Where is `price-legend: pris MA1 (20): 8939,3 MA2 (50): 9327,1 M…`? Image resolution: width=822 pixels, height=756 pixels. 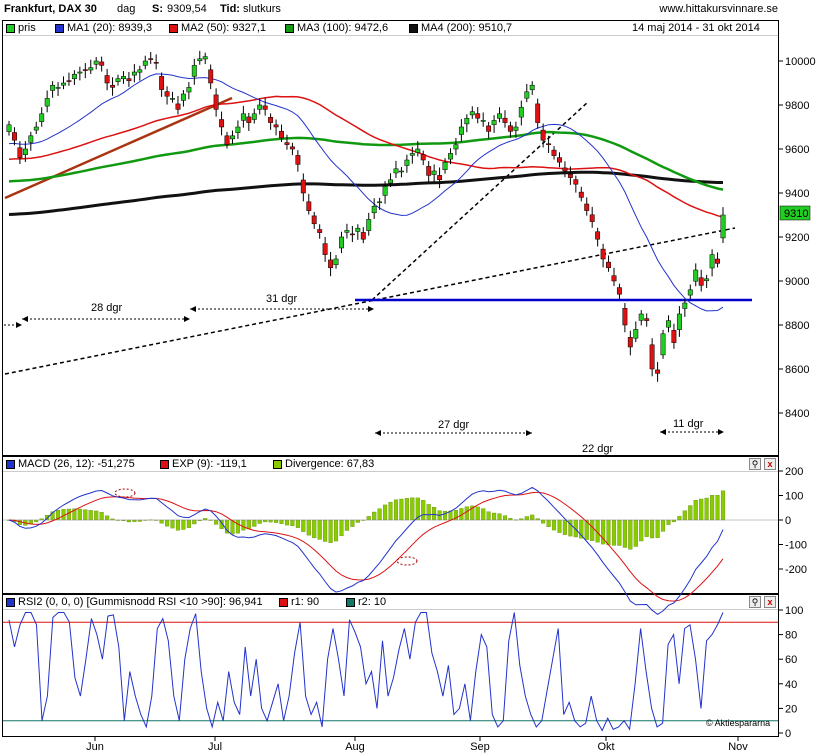
price-legend: pris MA1 (20): 8939,3 MA2 (50): 9327,1 M… is located at coordinates (390, 28).